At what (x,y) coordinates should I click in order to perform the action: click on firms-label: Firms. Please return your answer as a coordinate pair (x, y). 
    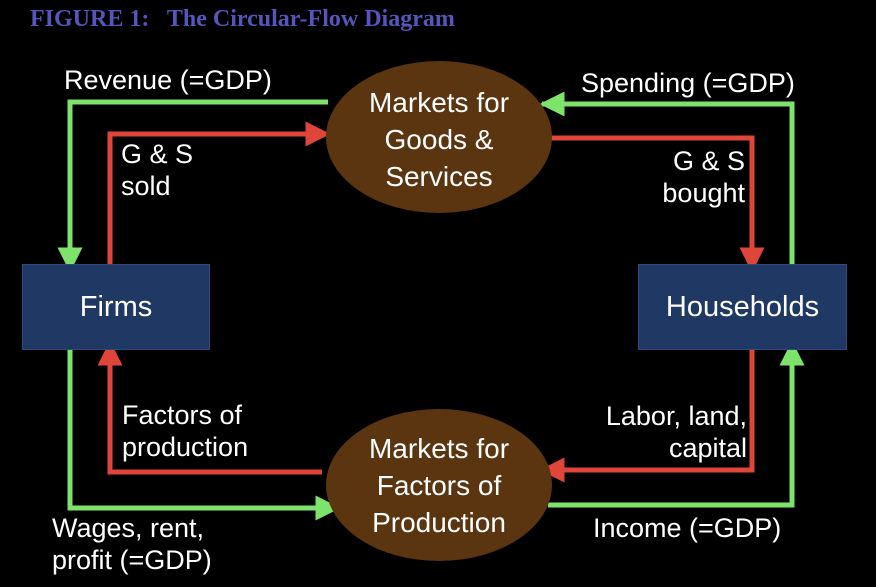
    Looking at the image, I should click on (116, 306).